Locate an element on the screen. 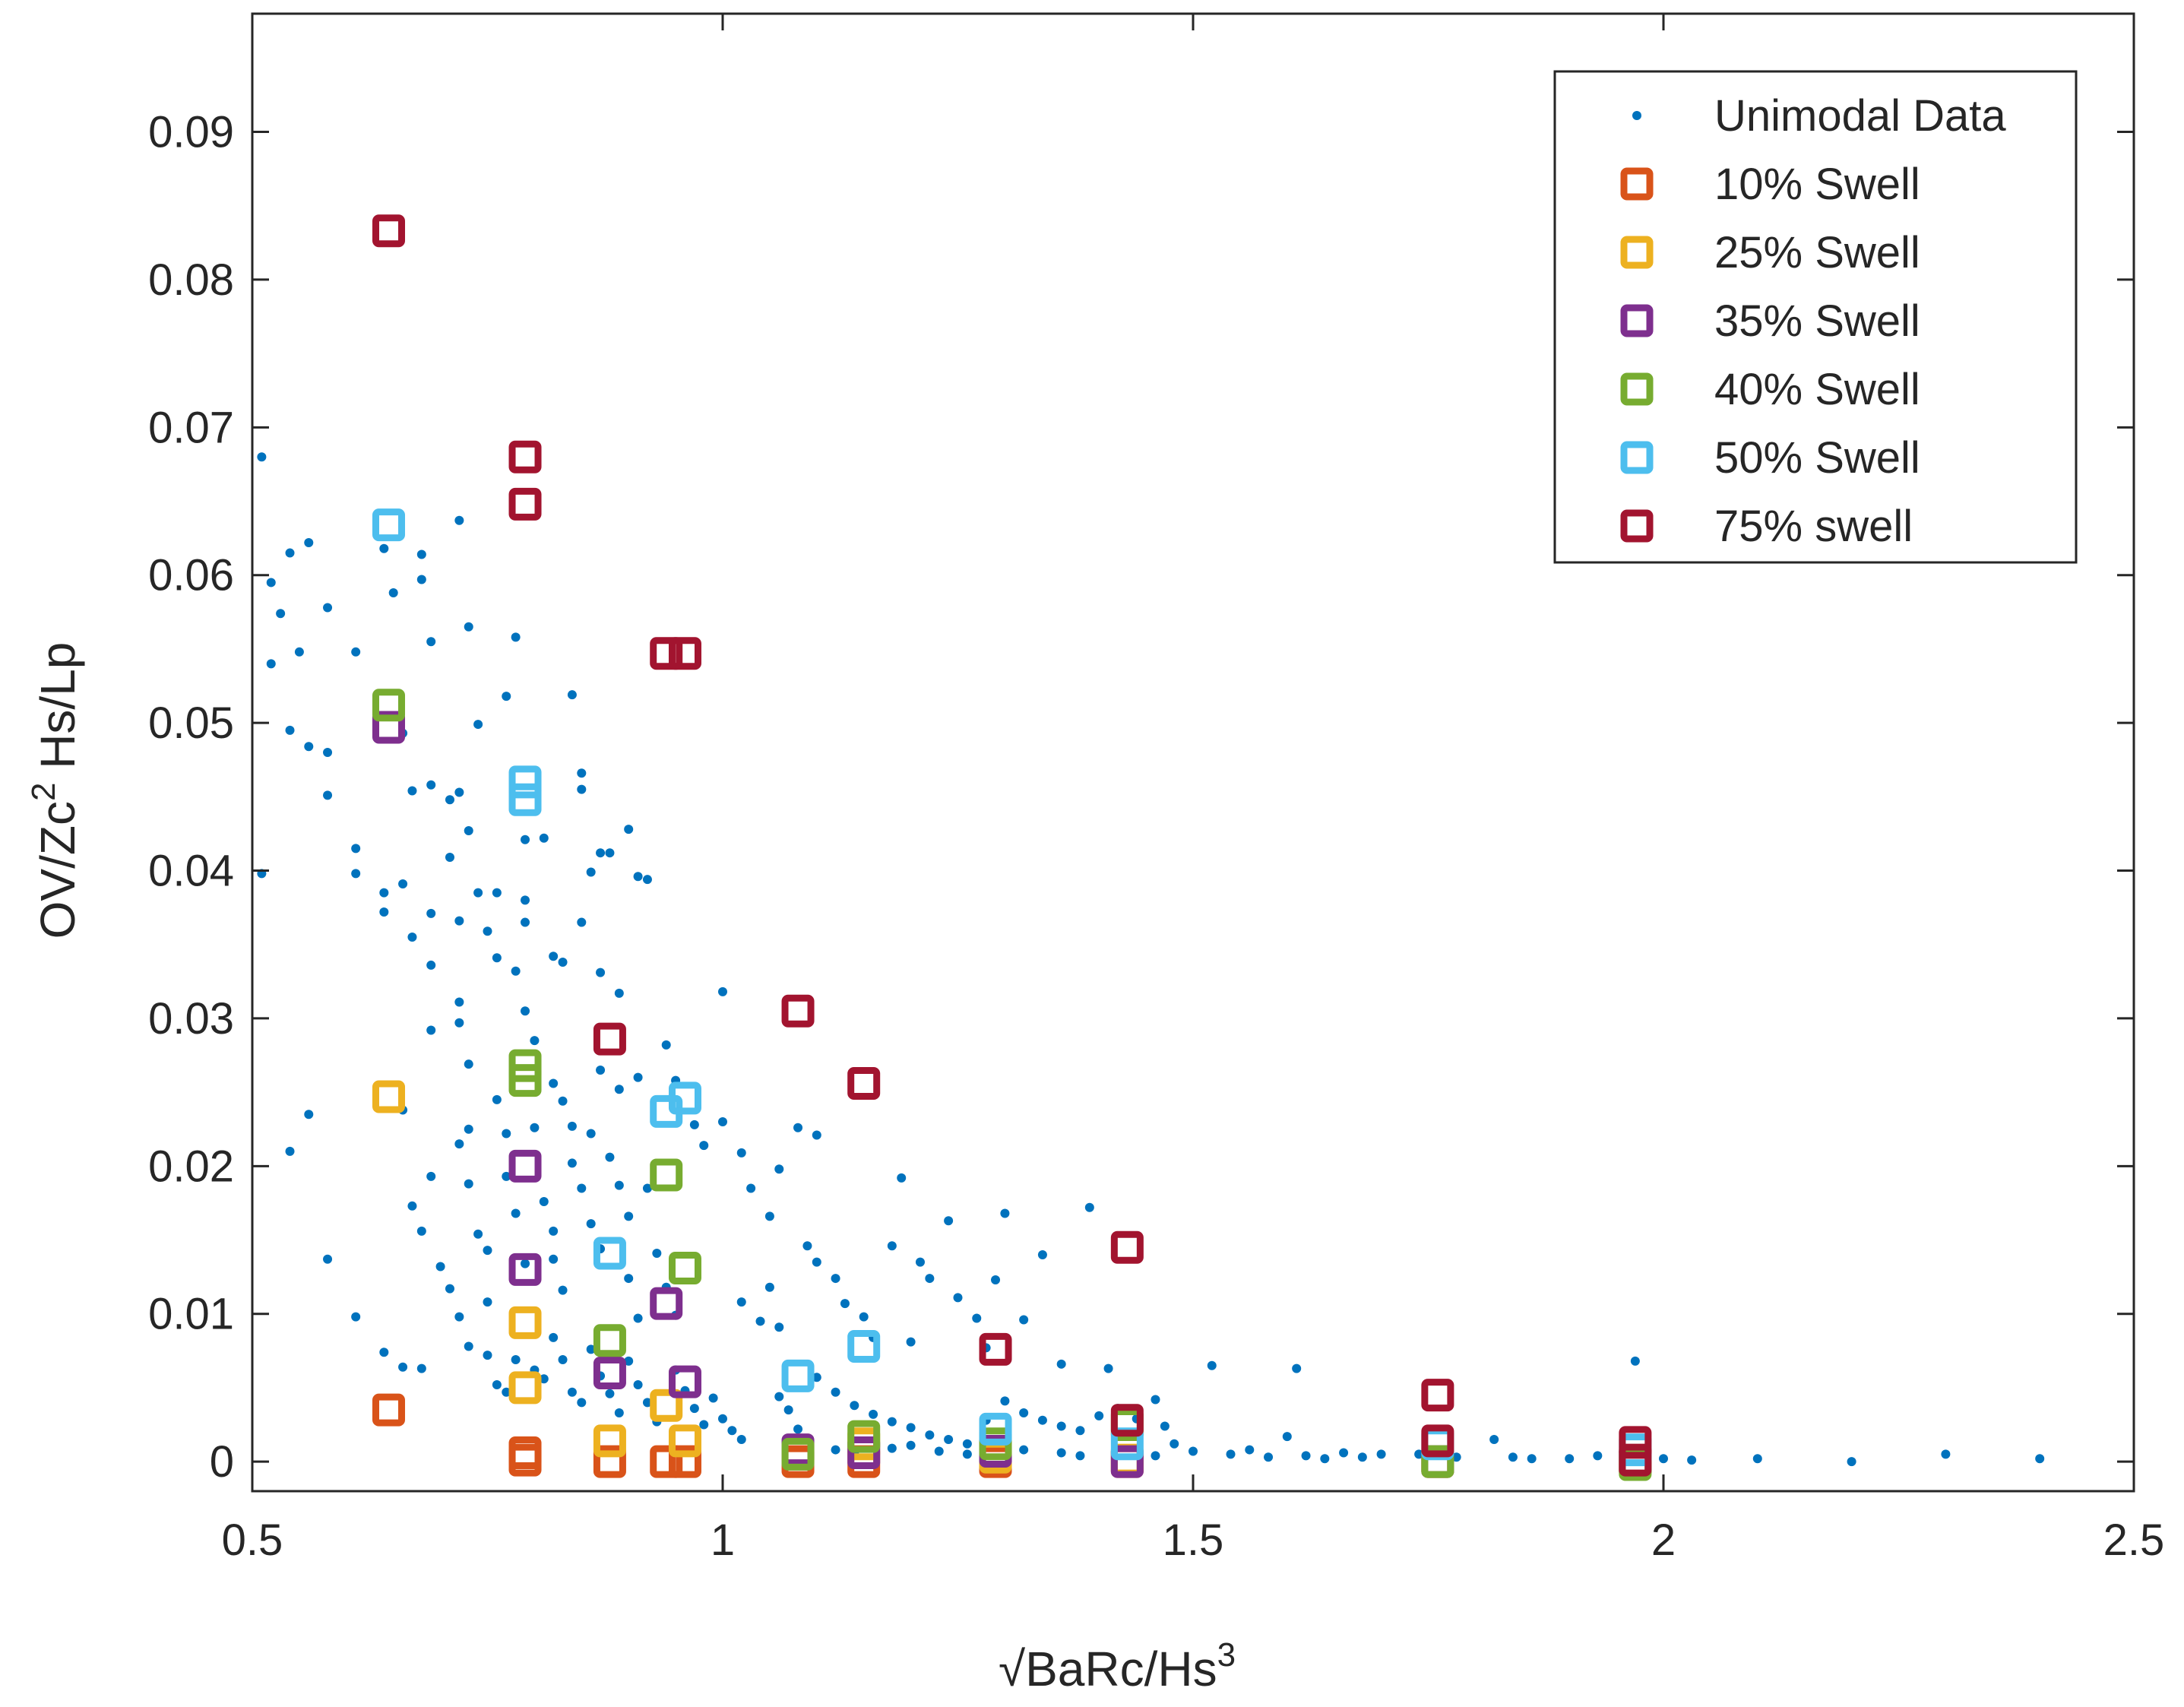  legend-label: 35% Swell is located at coordinates (1817, 321).